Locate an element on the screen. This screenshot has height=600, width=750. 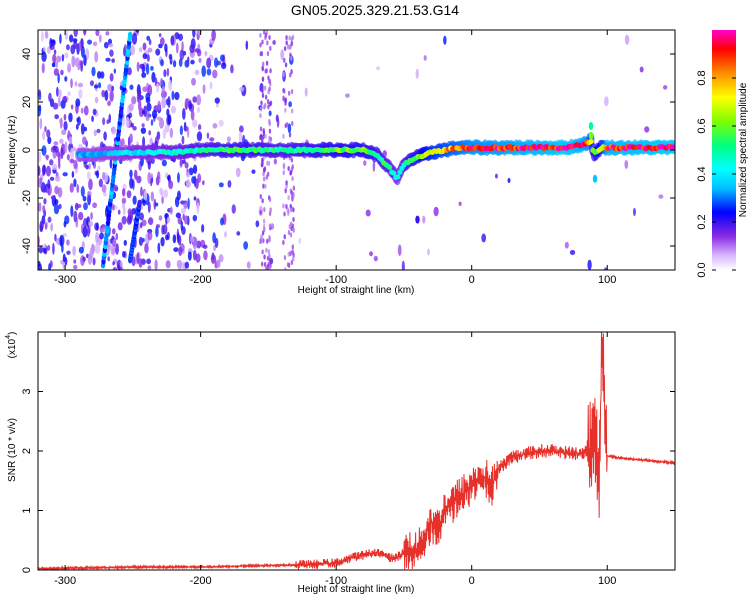
colorbar-tick-label: 0.6 is located at coordinates (702, 125).